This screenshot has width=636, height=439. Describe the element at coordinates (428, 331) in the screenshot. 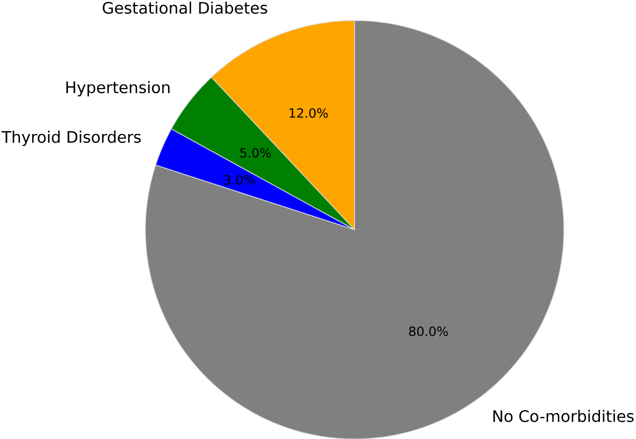

I see `data-label: 80.0%` at that location.